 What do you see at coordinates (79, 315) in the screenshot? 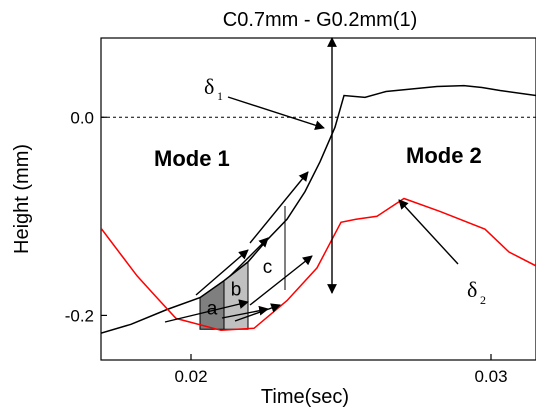
I see `y-tick-label: -0.2` at bounding box center [79, 315].